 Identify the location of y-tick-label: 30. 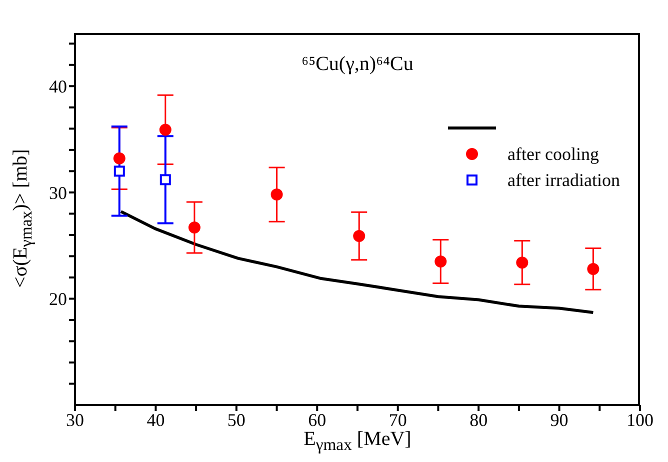
(58, 192).